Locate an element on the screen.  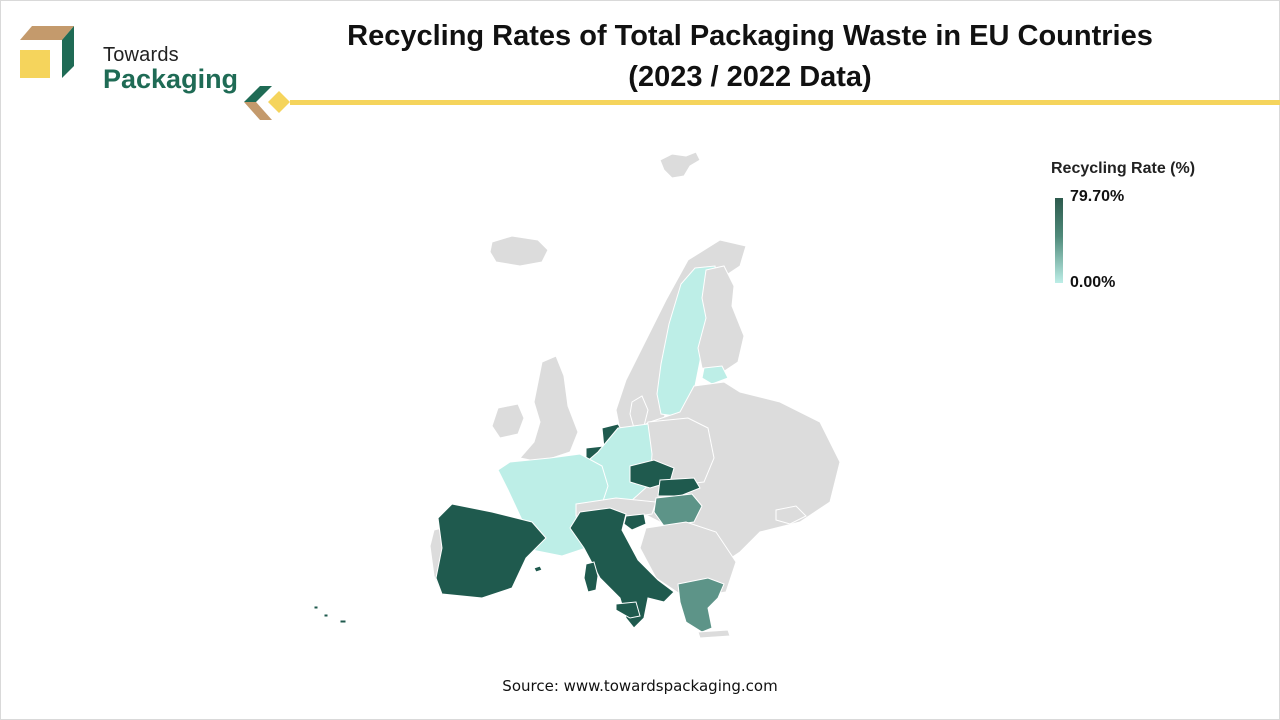
chevron-decoration-icon is located at coordinates (267, 103).